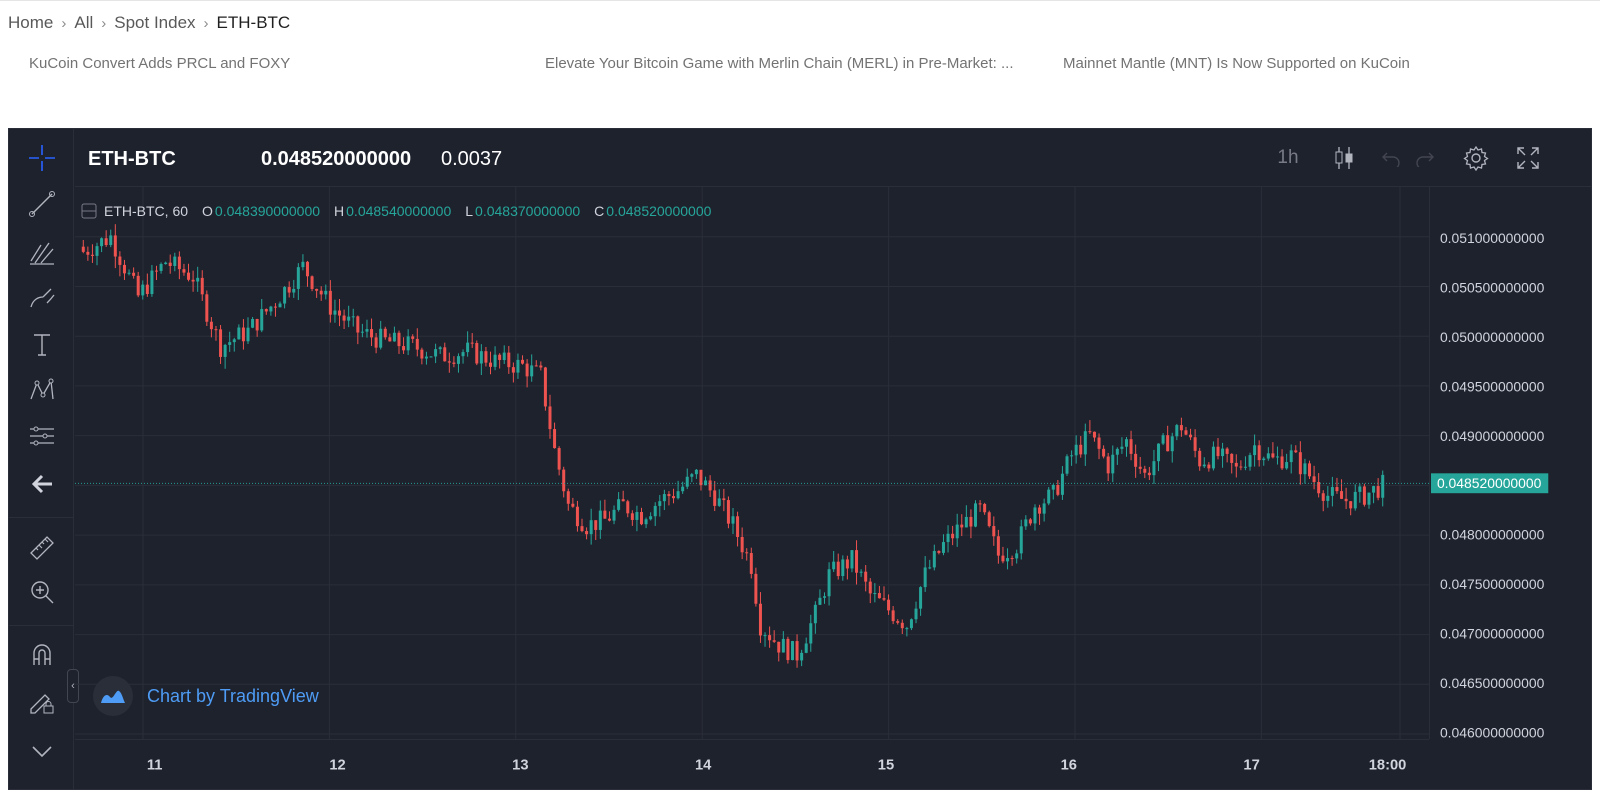  What do you see at coordinates (1390, 158) in the screenshot?
I see `undo-icon` at bounding box center [1390, 158].